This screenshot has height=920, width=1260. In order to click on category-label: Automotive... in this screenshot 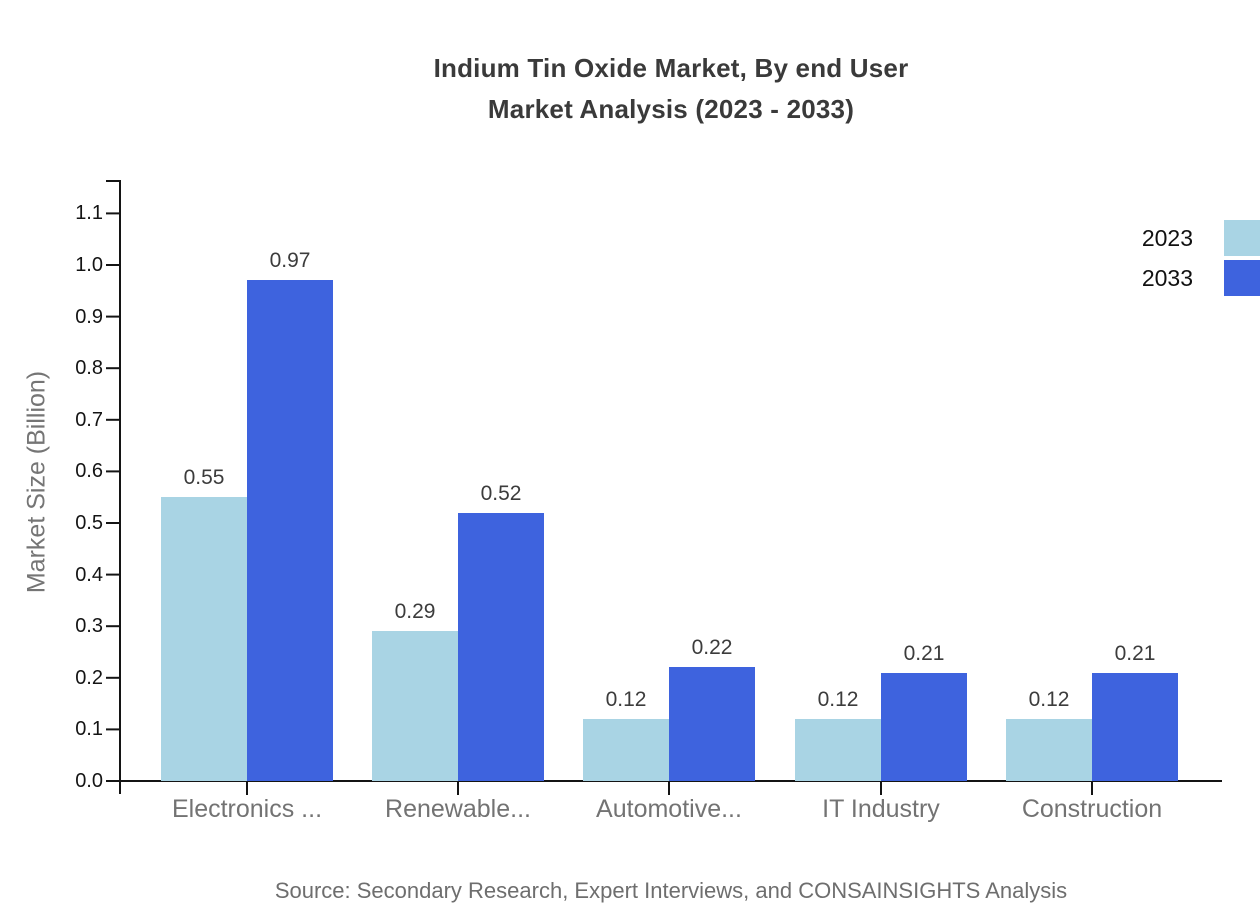, I will do `click(669, 809)`.